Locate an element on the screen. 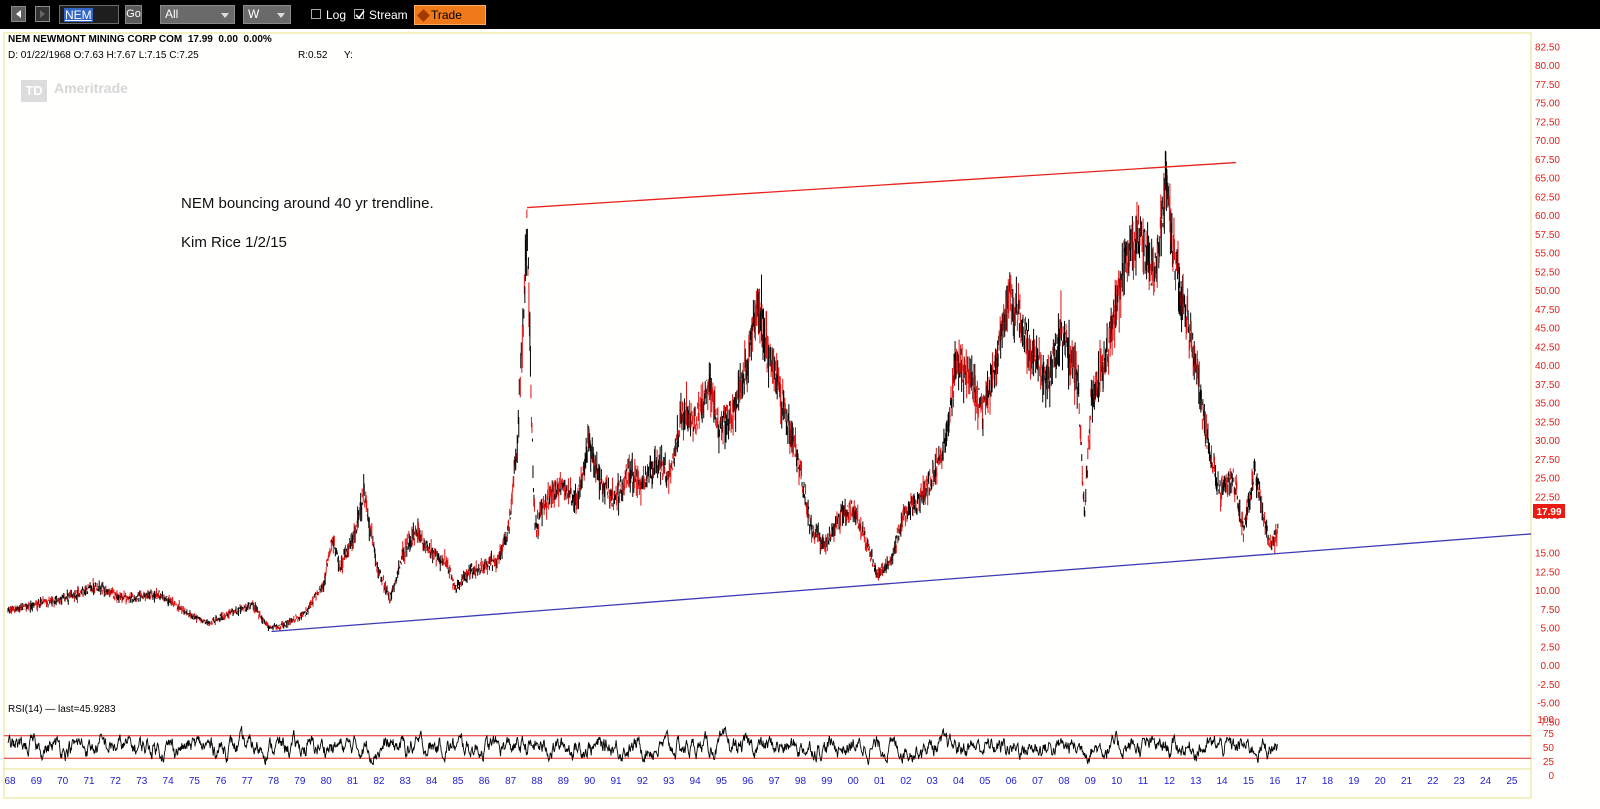 Image resolution: width=1600 pixels, height=809 pixels. y-tick-label: 65.00 is located at coordinates (1547, 179).